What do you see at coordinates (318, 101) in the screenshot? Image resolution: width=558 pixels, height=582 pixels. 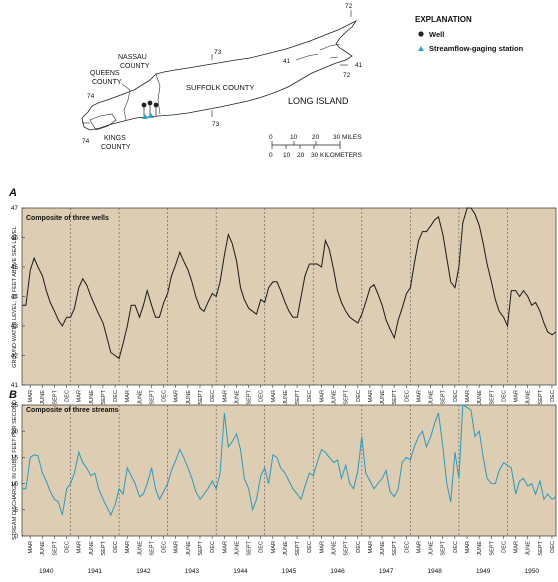 I see `long-island-label: LONG ISLAND` at bounding box center [318, 101].